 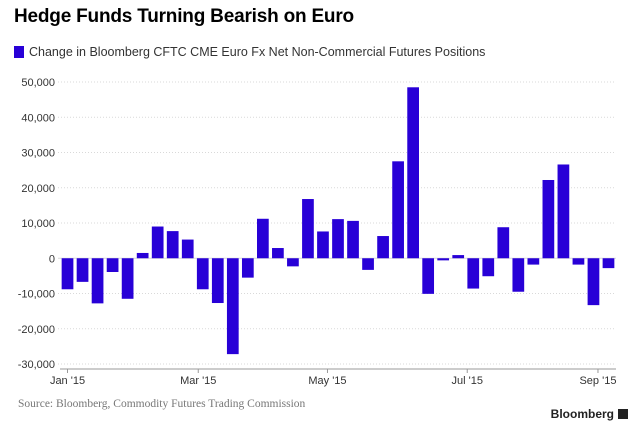 What do you see at coordinates (184, 16) in the screenshot?
I see `chart-title: Hedge Funds Turning Bearish on Euro` at bounding box center [184, 16].